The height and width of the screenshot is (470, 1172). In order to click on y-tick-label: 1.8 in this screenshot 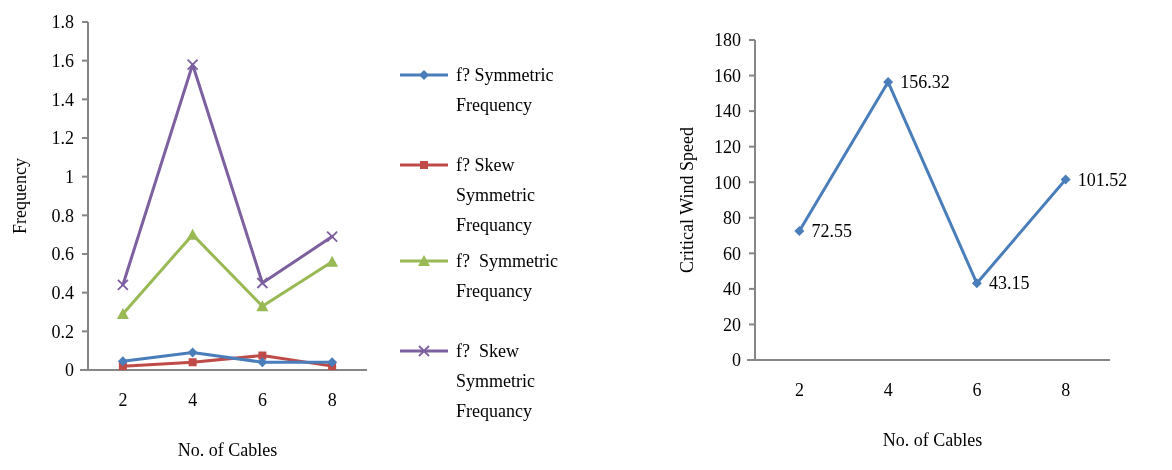, I will do `click(62, 22)`.